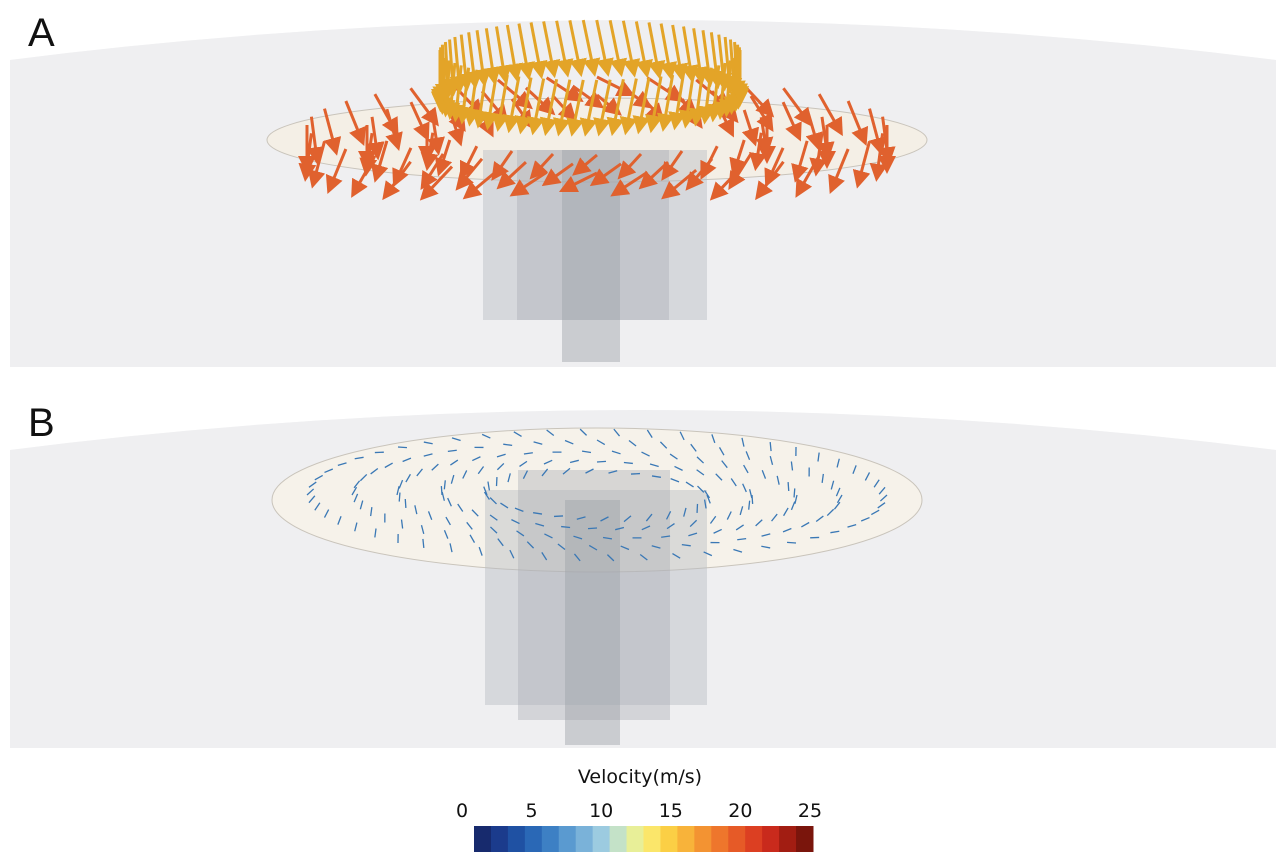 The width and height of the screenshot is (1276, 852). I want to click on colorbar-tick-label: 25, so click(810, 811).